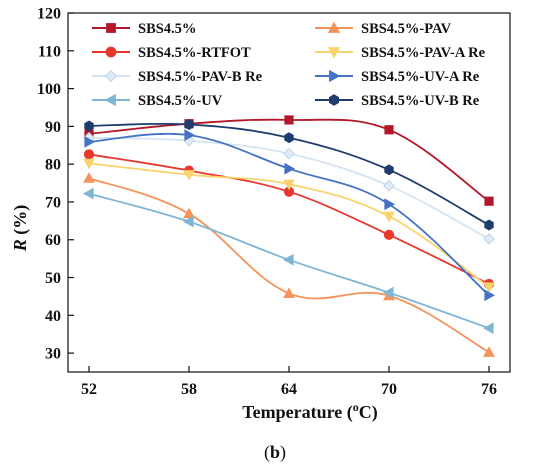 This screenshot has height=468, width=550. I want to click on legend-marker-sbs4-5-rtfot, so click(111, 52).